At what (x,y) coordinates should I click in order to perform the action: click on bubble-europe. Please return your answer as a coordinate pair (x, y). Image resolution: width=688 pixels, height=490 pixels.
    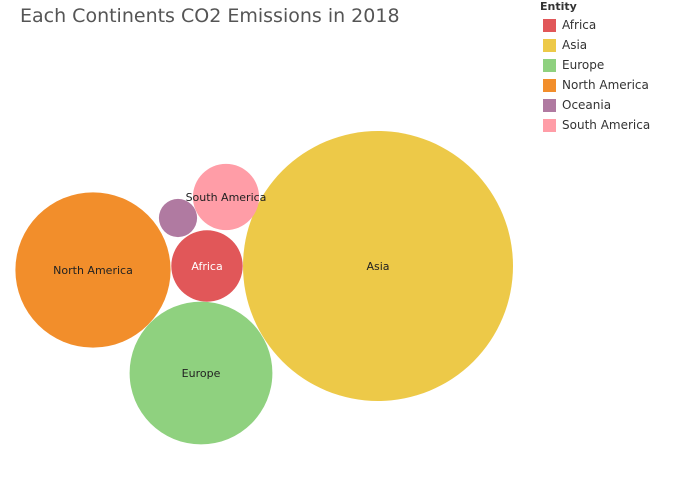
    Looking at the image, I should click on (201, 373).